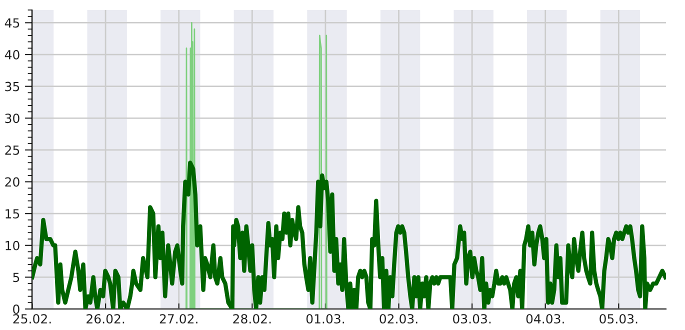  What do you see at coordinates (325, 319) in the screenshot?
I see `x-tick-label: 01.03.` at bounding box center [325, 319].